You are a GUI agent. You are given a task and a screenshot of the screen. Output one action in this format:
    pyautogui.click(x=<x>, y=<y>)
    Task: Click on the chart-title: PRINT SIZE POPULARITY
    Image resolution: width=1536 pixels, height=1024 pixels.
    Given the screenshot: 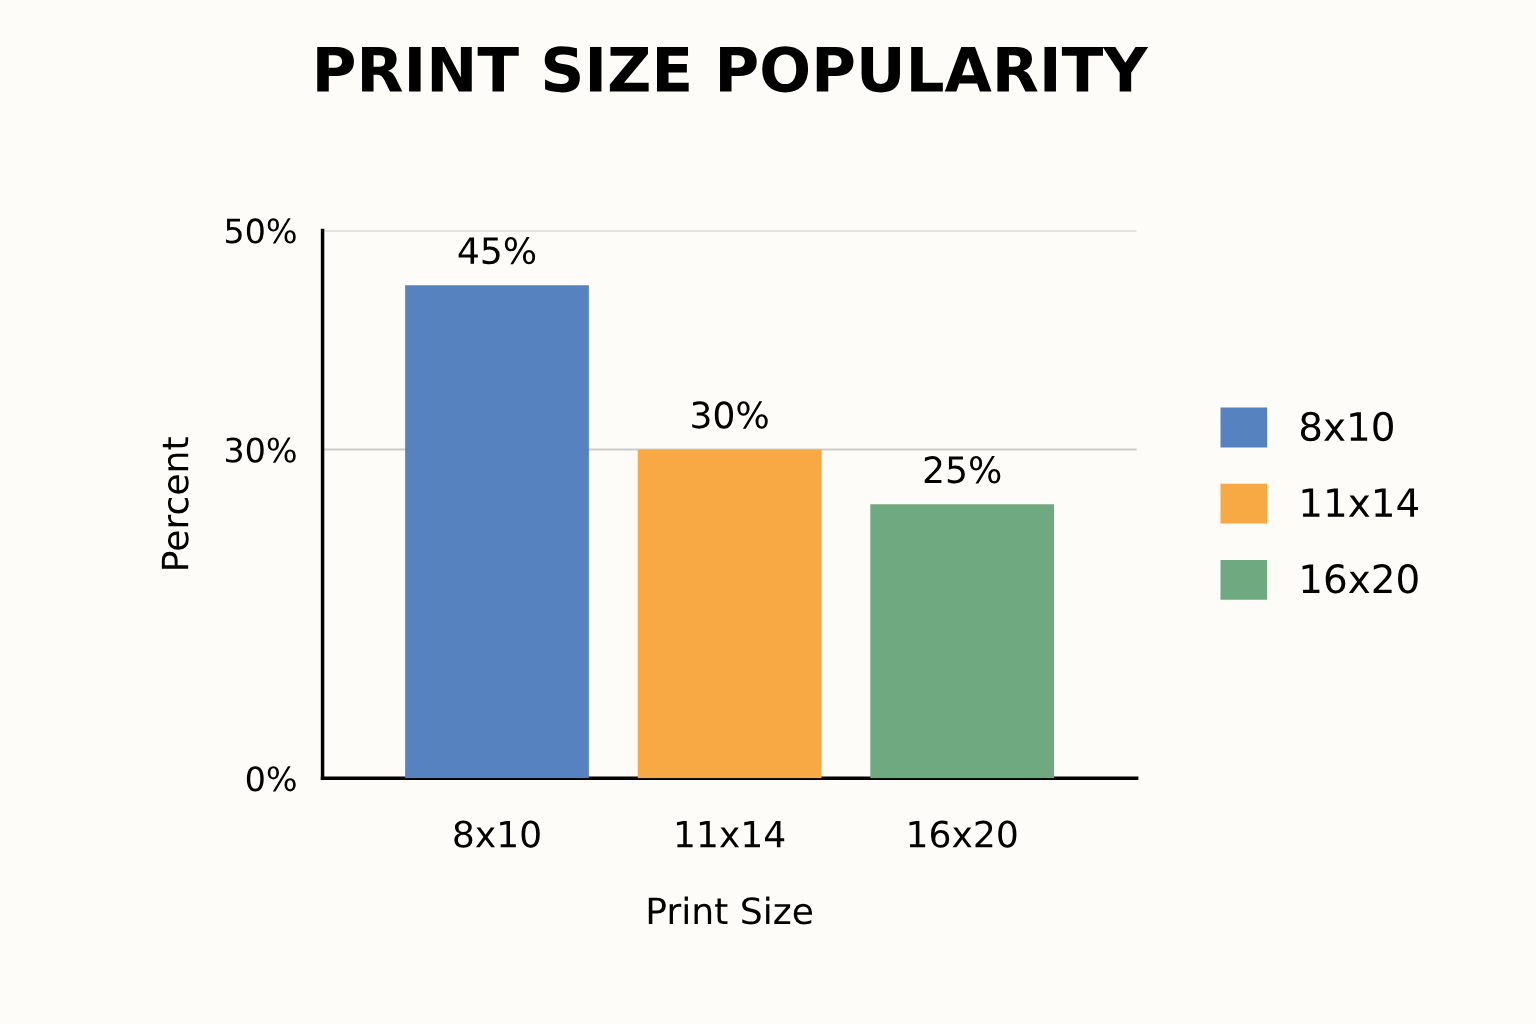 What is the action you would take?
    pyautogui.click(x=733, y=69)
    